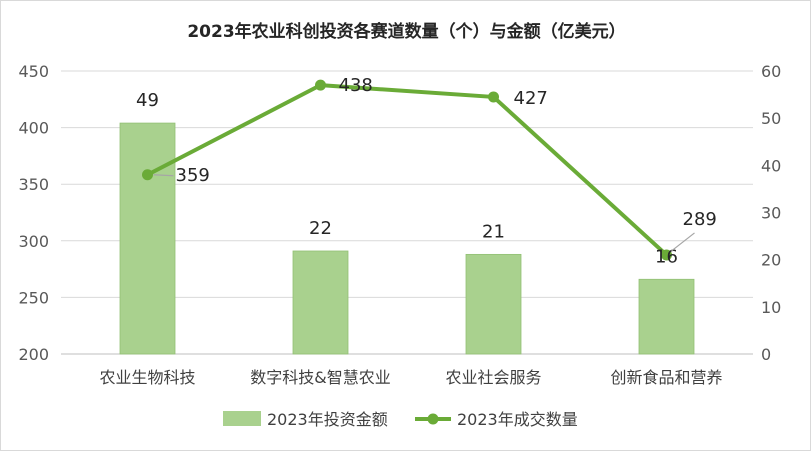  I want to click on bar-data-label: 21, so click(493, 231).